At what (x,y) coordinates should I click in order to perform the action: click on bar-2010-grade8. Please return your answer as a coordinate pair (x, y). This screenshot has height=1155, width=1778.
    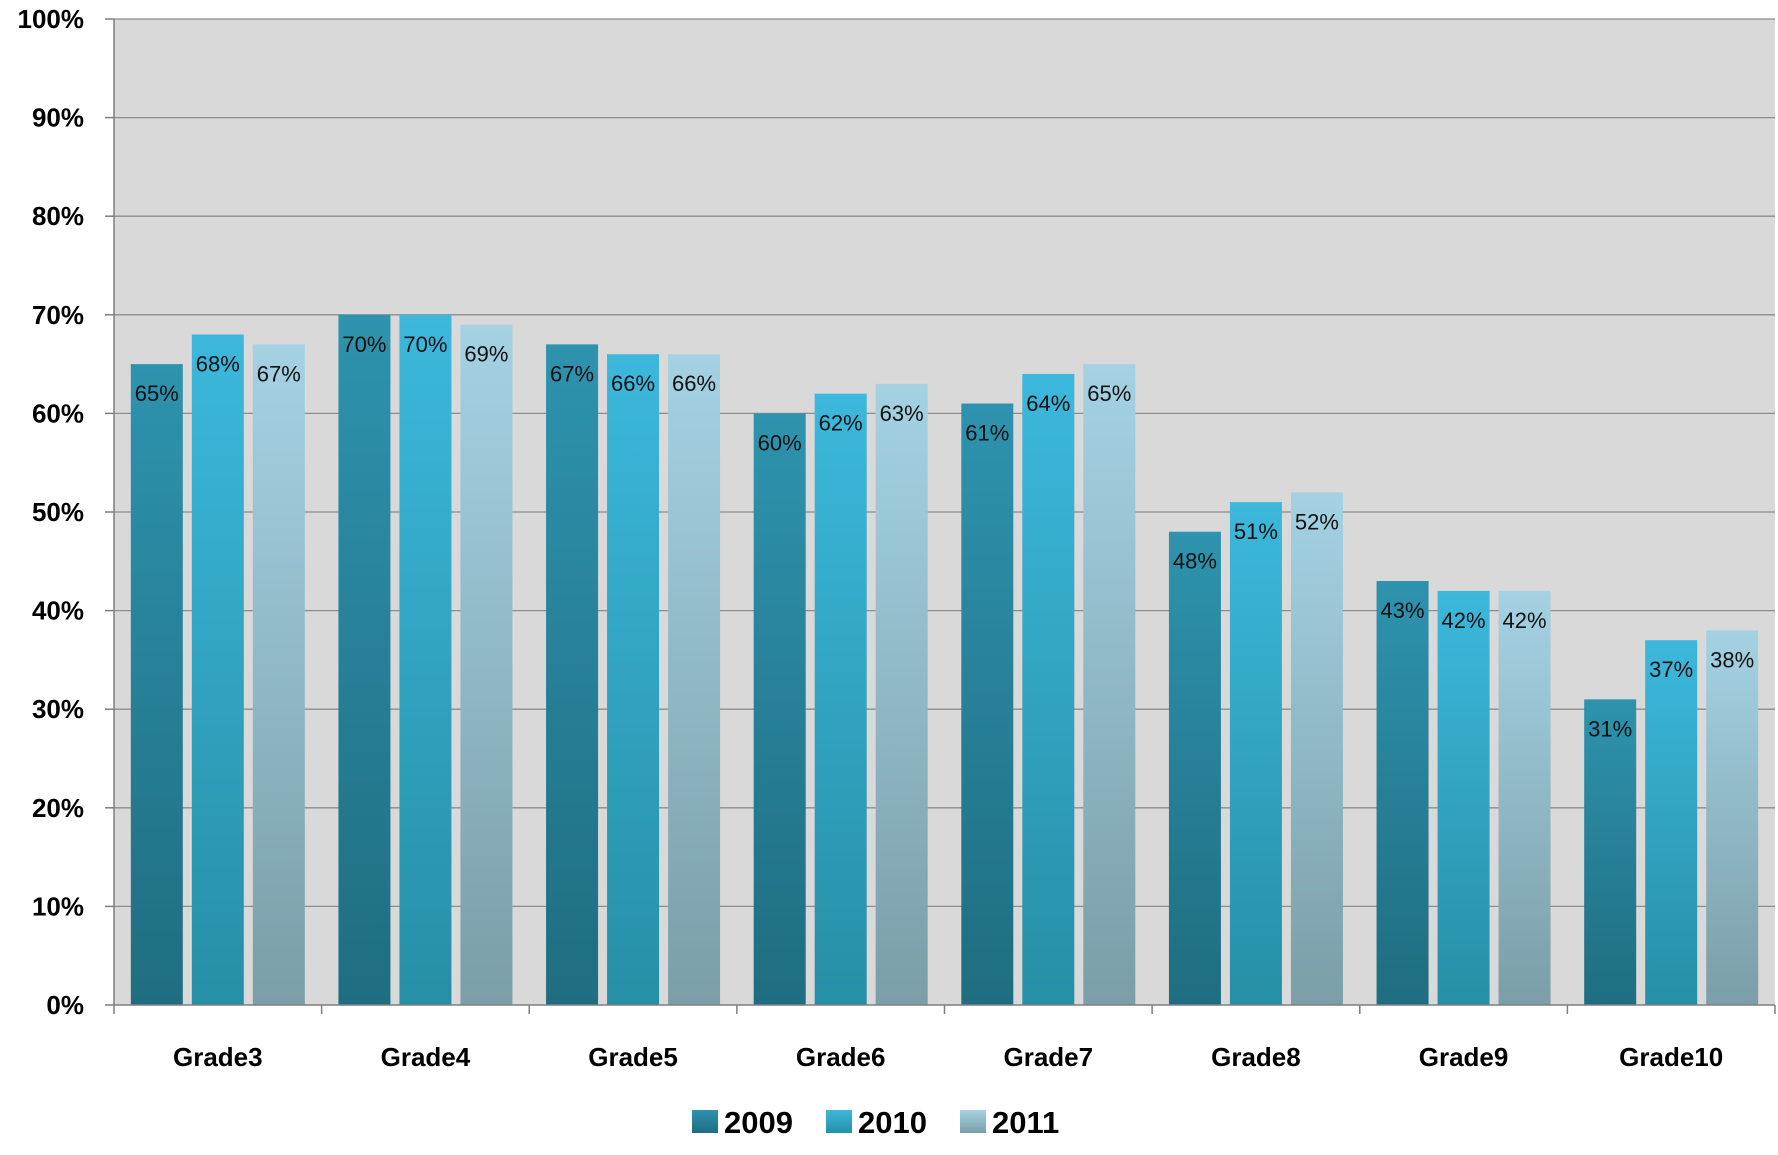
    Looking at the image, I should click on (1255, 753).